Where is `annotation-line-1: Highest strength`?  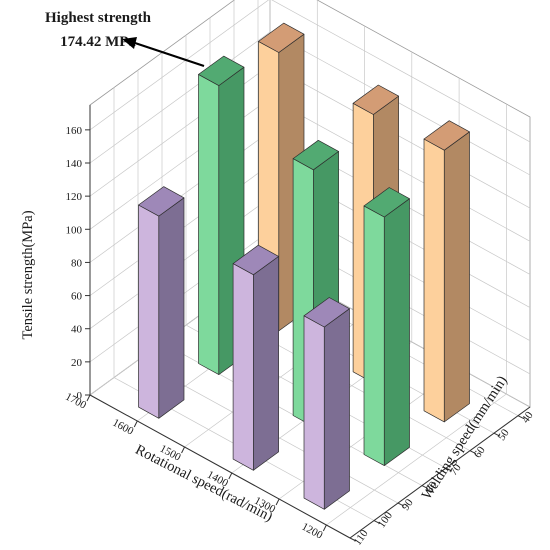 annotation-line-1: Highest strength is located at coordinates (98, 18).